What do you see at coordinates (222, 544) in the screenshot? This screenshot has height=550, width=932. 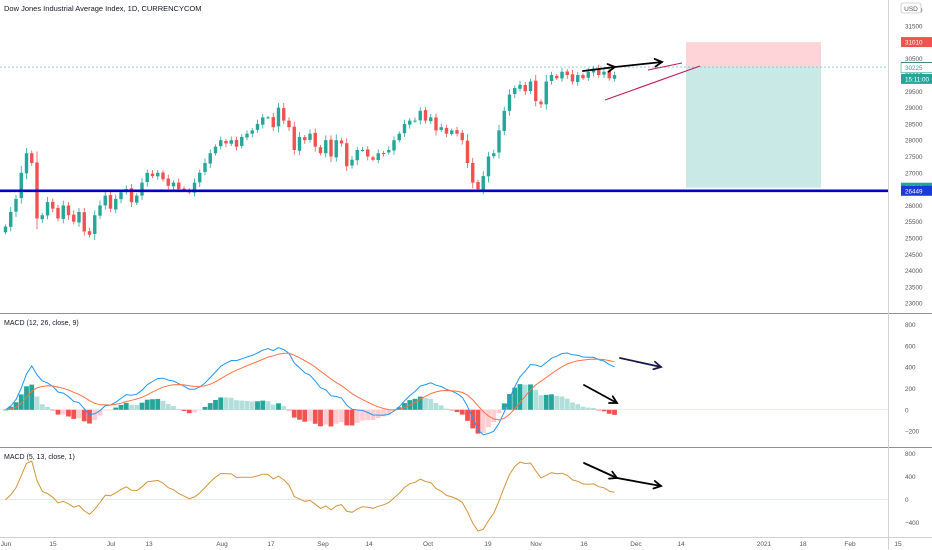 I see `time-tick-label: Aug` at bounding box center [222, 544].